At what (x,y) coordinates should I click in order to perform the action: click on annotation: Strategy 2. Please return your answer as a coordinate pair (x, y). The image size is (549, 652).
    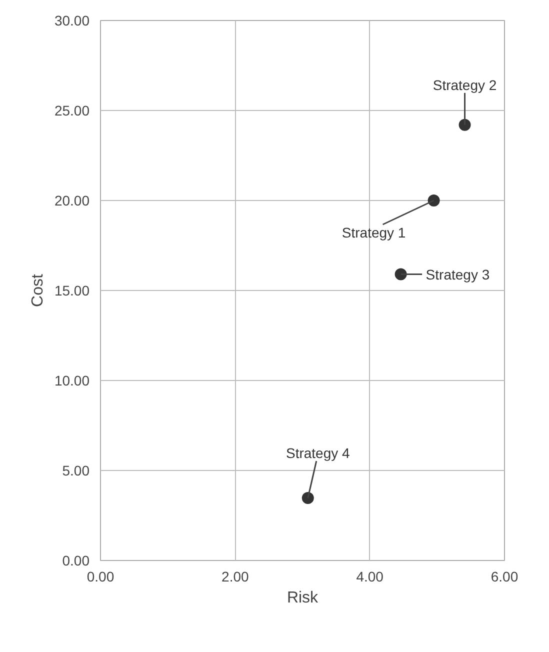
    Looking at the image, I should click on (464, 84).